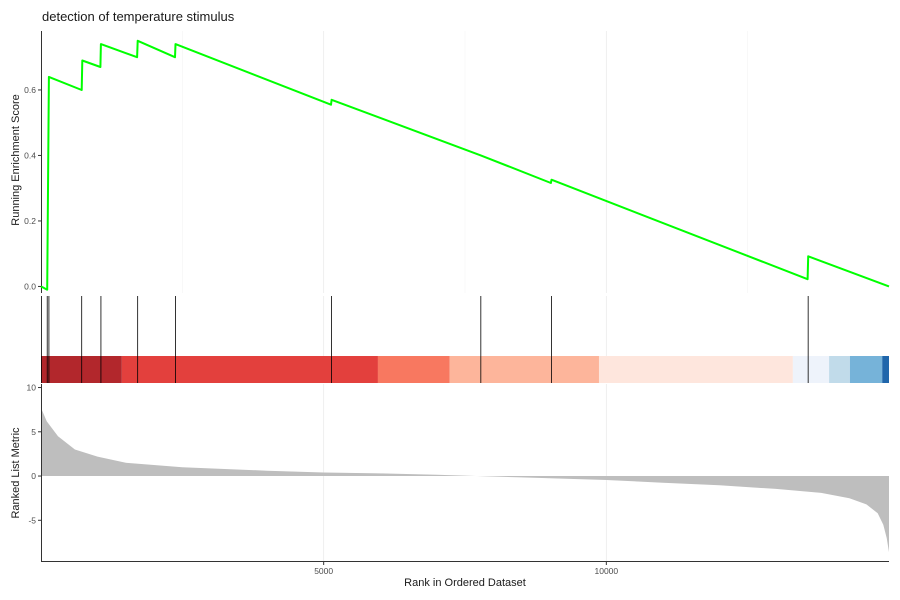  I want to click on x-tick-label: 5000, so click(323, 571).